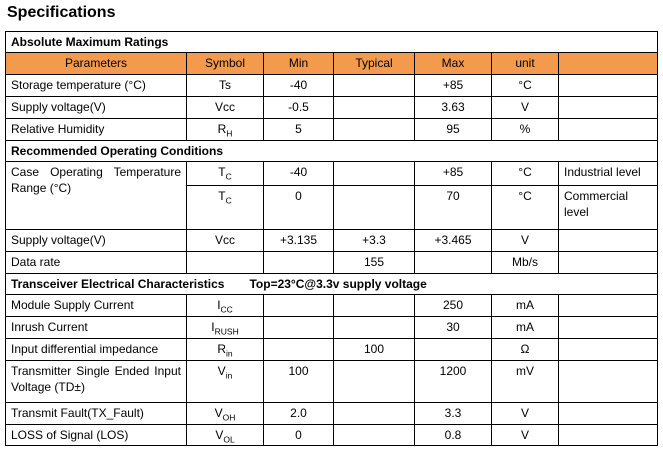 Image resolution: width=663 pixels, height=451 pixels. I want to click on table-row: Transmit Fault(TX_Fault) VOH 2.0 3.3 V, so click(332, 413).